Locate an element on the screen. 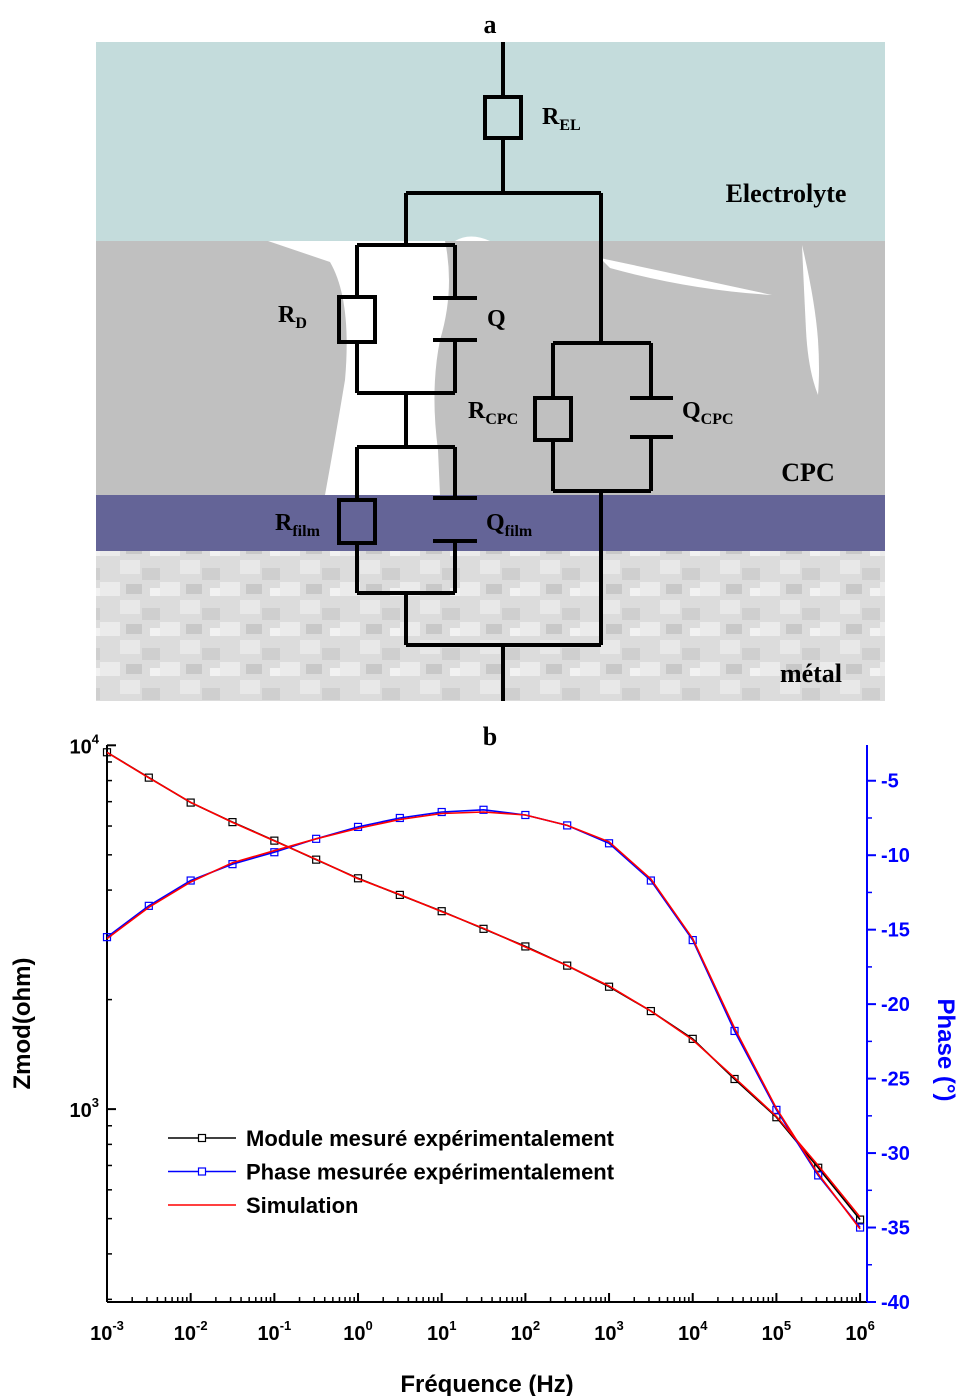 This screenshot has width=961, height=1396. y2-tick-label: -35 is located at coordinates (895, 1229).